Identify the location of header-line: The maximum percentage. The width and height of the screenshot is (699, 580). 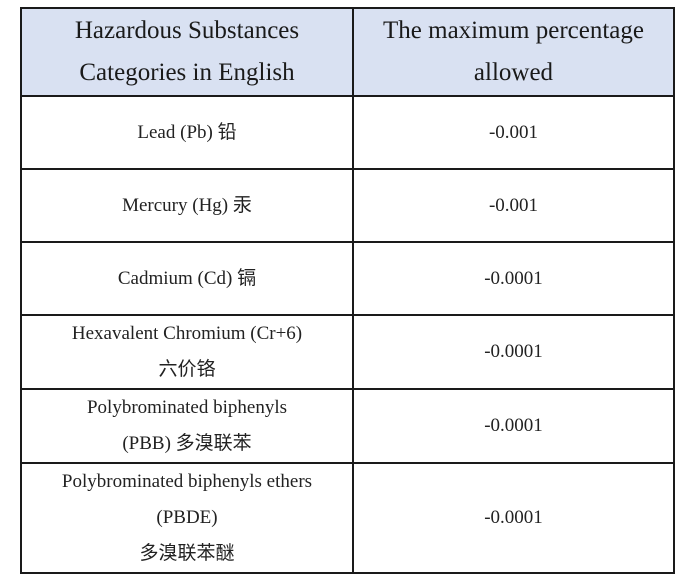
(513, 30).